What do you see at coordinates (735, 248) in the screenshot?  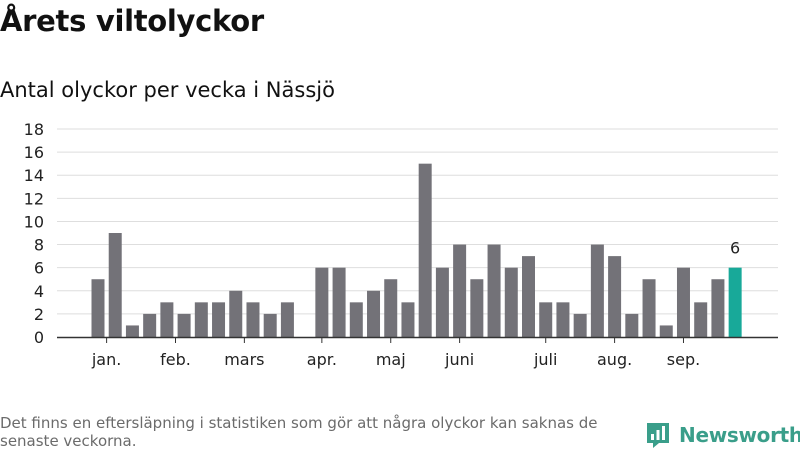 I see `data-label: 6` at bounding box center [735, 248].